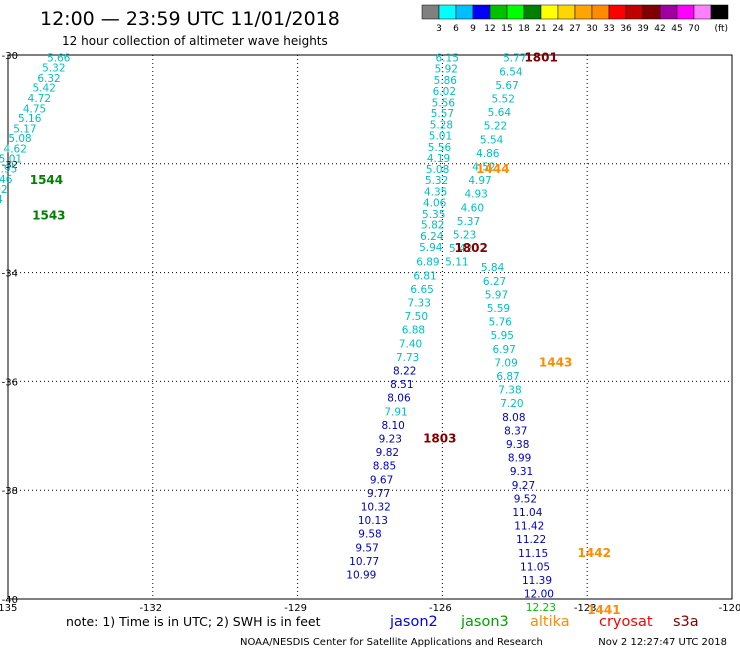  I want to click on wave-height-value: 7.33, so click(419, 304).